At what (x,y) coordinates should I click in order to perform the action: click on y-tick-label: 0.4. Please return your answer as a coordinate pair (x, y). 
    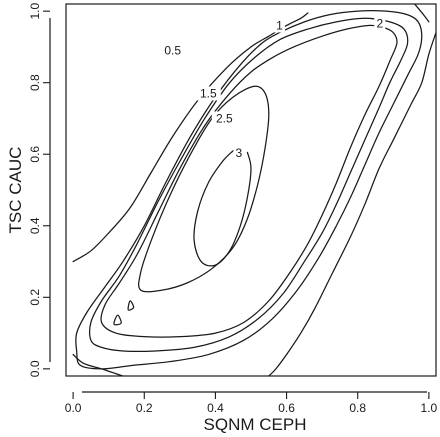
    Looking at the image, I should click on (35, 225).